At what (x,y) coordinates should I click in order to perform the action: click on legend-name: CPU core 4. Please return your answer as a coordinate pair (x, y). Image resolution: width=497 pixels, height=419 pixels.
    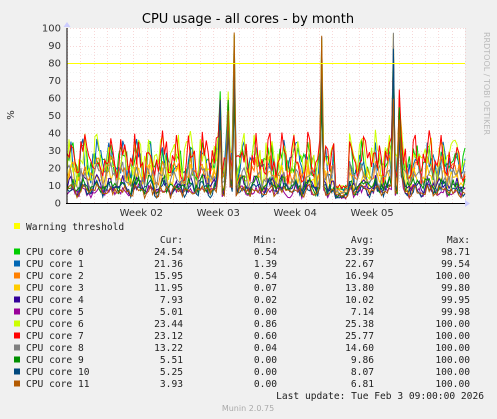
    Looking at the image, I should click on (55, 300).